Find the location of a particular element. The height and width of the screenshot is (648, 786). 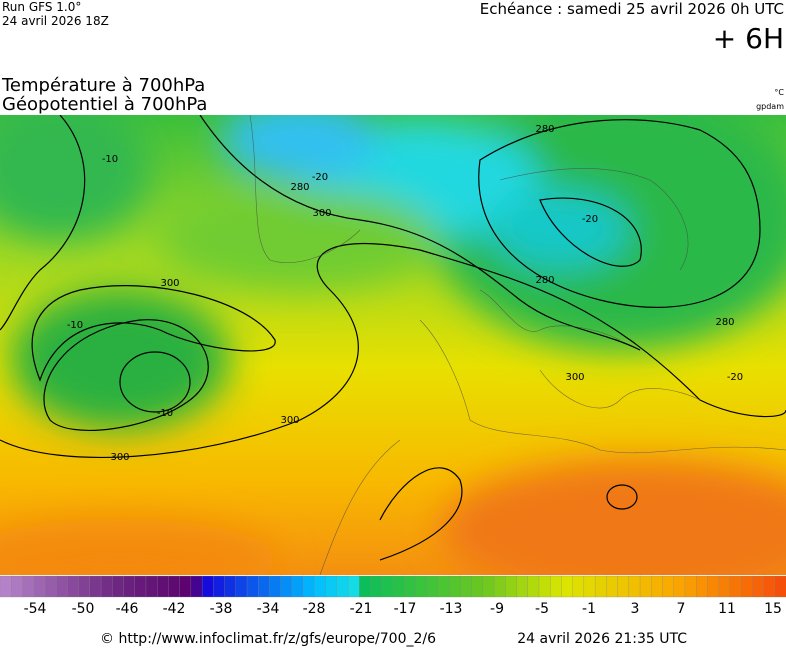

run: Run GFS 1.0° is located at coordinates (41, 7).